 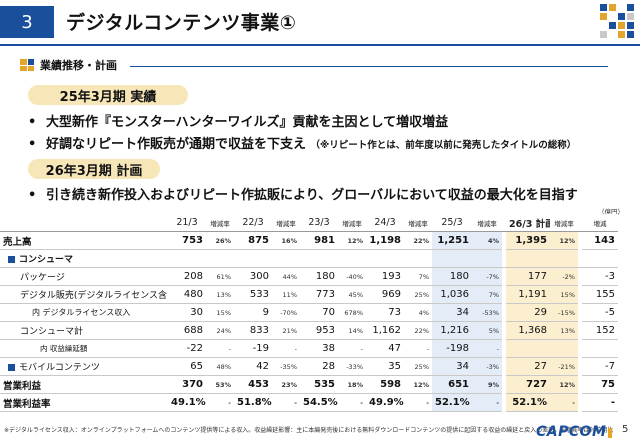 What do you see at coordinates (487, 366) in the screenshot?
I see `cell-rate: -3%` at bounding box center [487, 366].